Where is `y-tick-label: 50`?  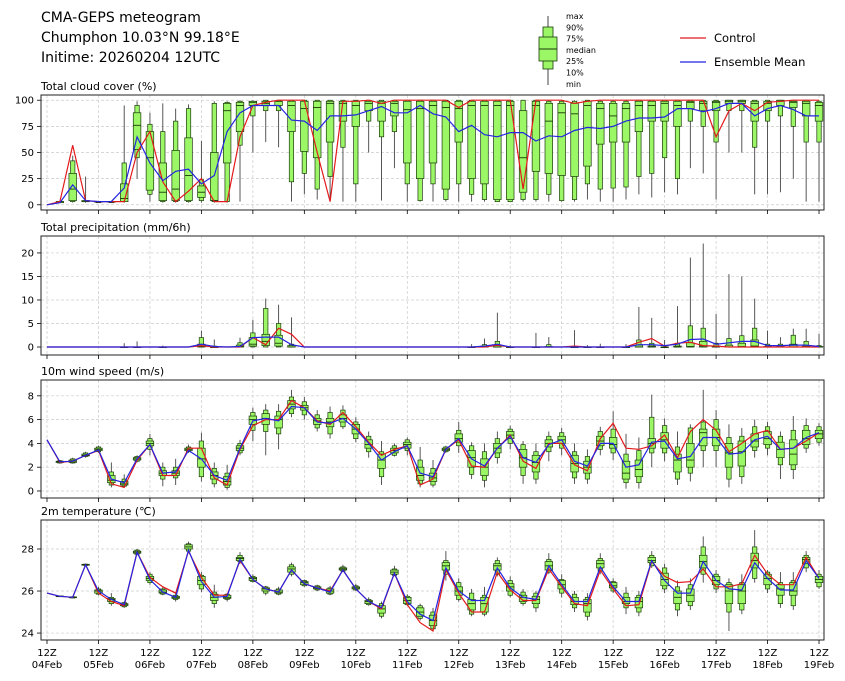 y-tick-label: 50 is located at coordinates (27, 153).